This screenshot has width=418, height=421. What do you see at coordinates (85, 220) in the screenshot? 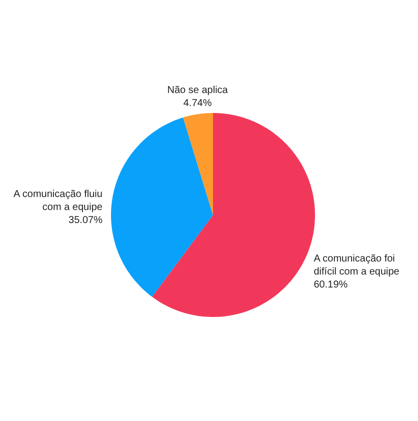
I see `data-label: 35.07%` at bounding box center [85, 220].